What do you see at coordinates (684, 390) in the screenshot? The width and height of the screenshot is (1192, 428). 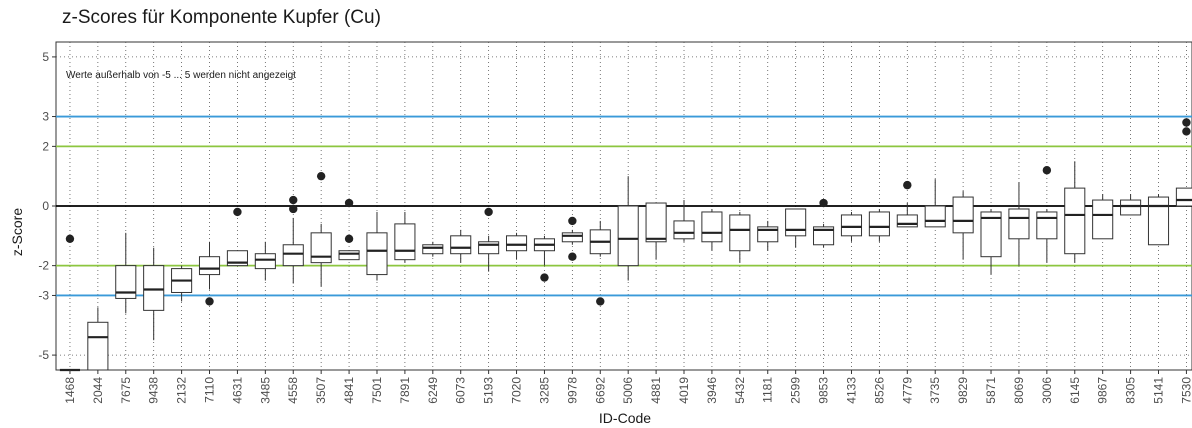 I see `x-tick-label: 4019` at bounding box center [684, 390].